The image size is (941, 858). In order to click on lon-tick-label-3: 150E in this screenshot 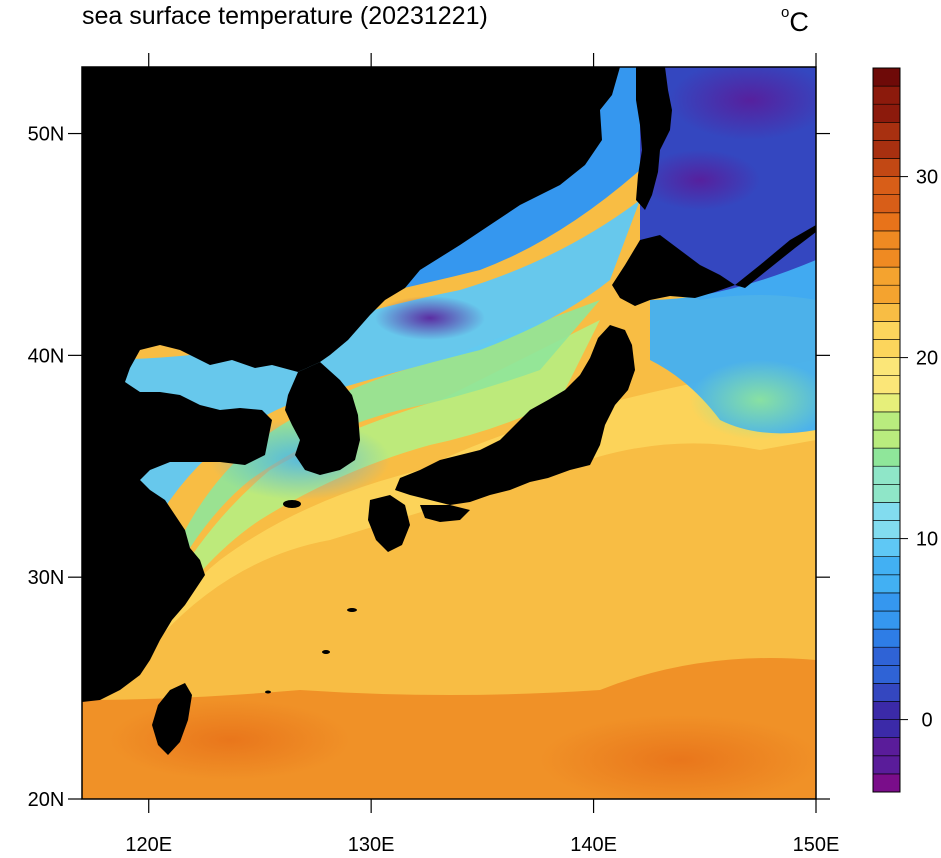, I will do `click(816, 845)`.